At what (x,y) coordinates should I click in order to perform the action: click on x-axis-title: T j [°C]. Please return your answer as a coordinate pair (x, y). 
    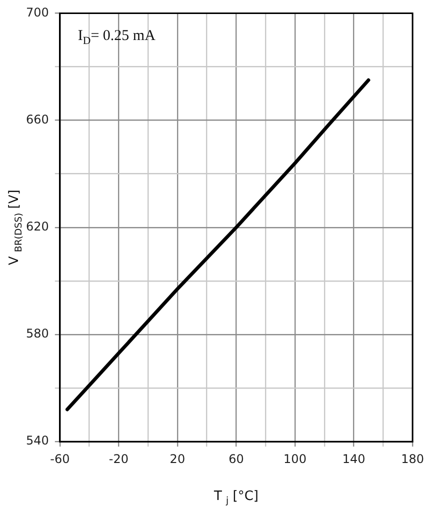
    Looking at the image, I should click on (235, 497).